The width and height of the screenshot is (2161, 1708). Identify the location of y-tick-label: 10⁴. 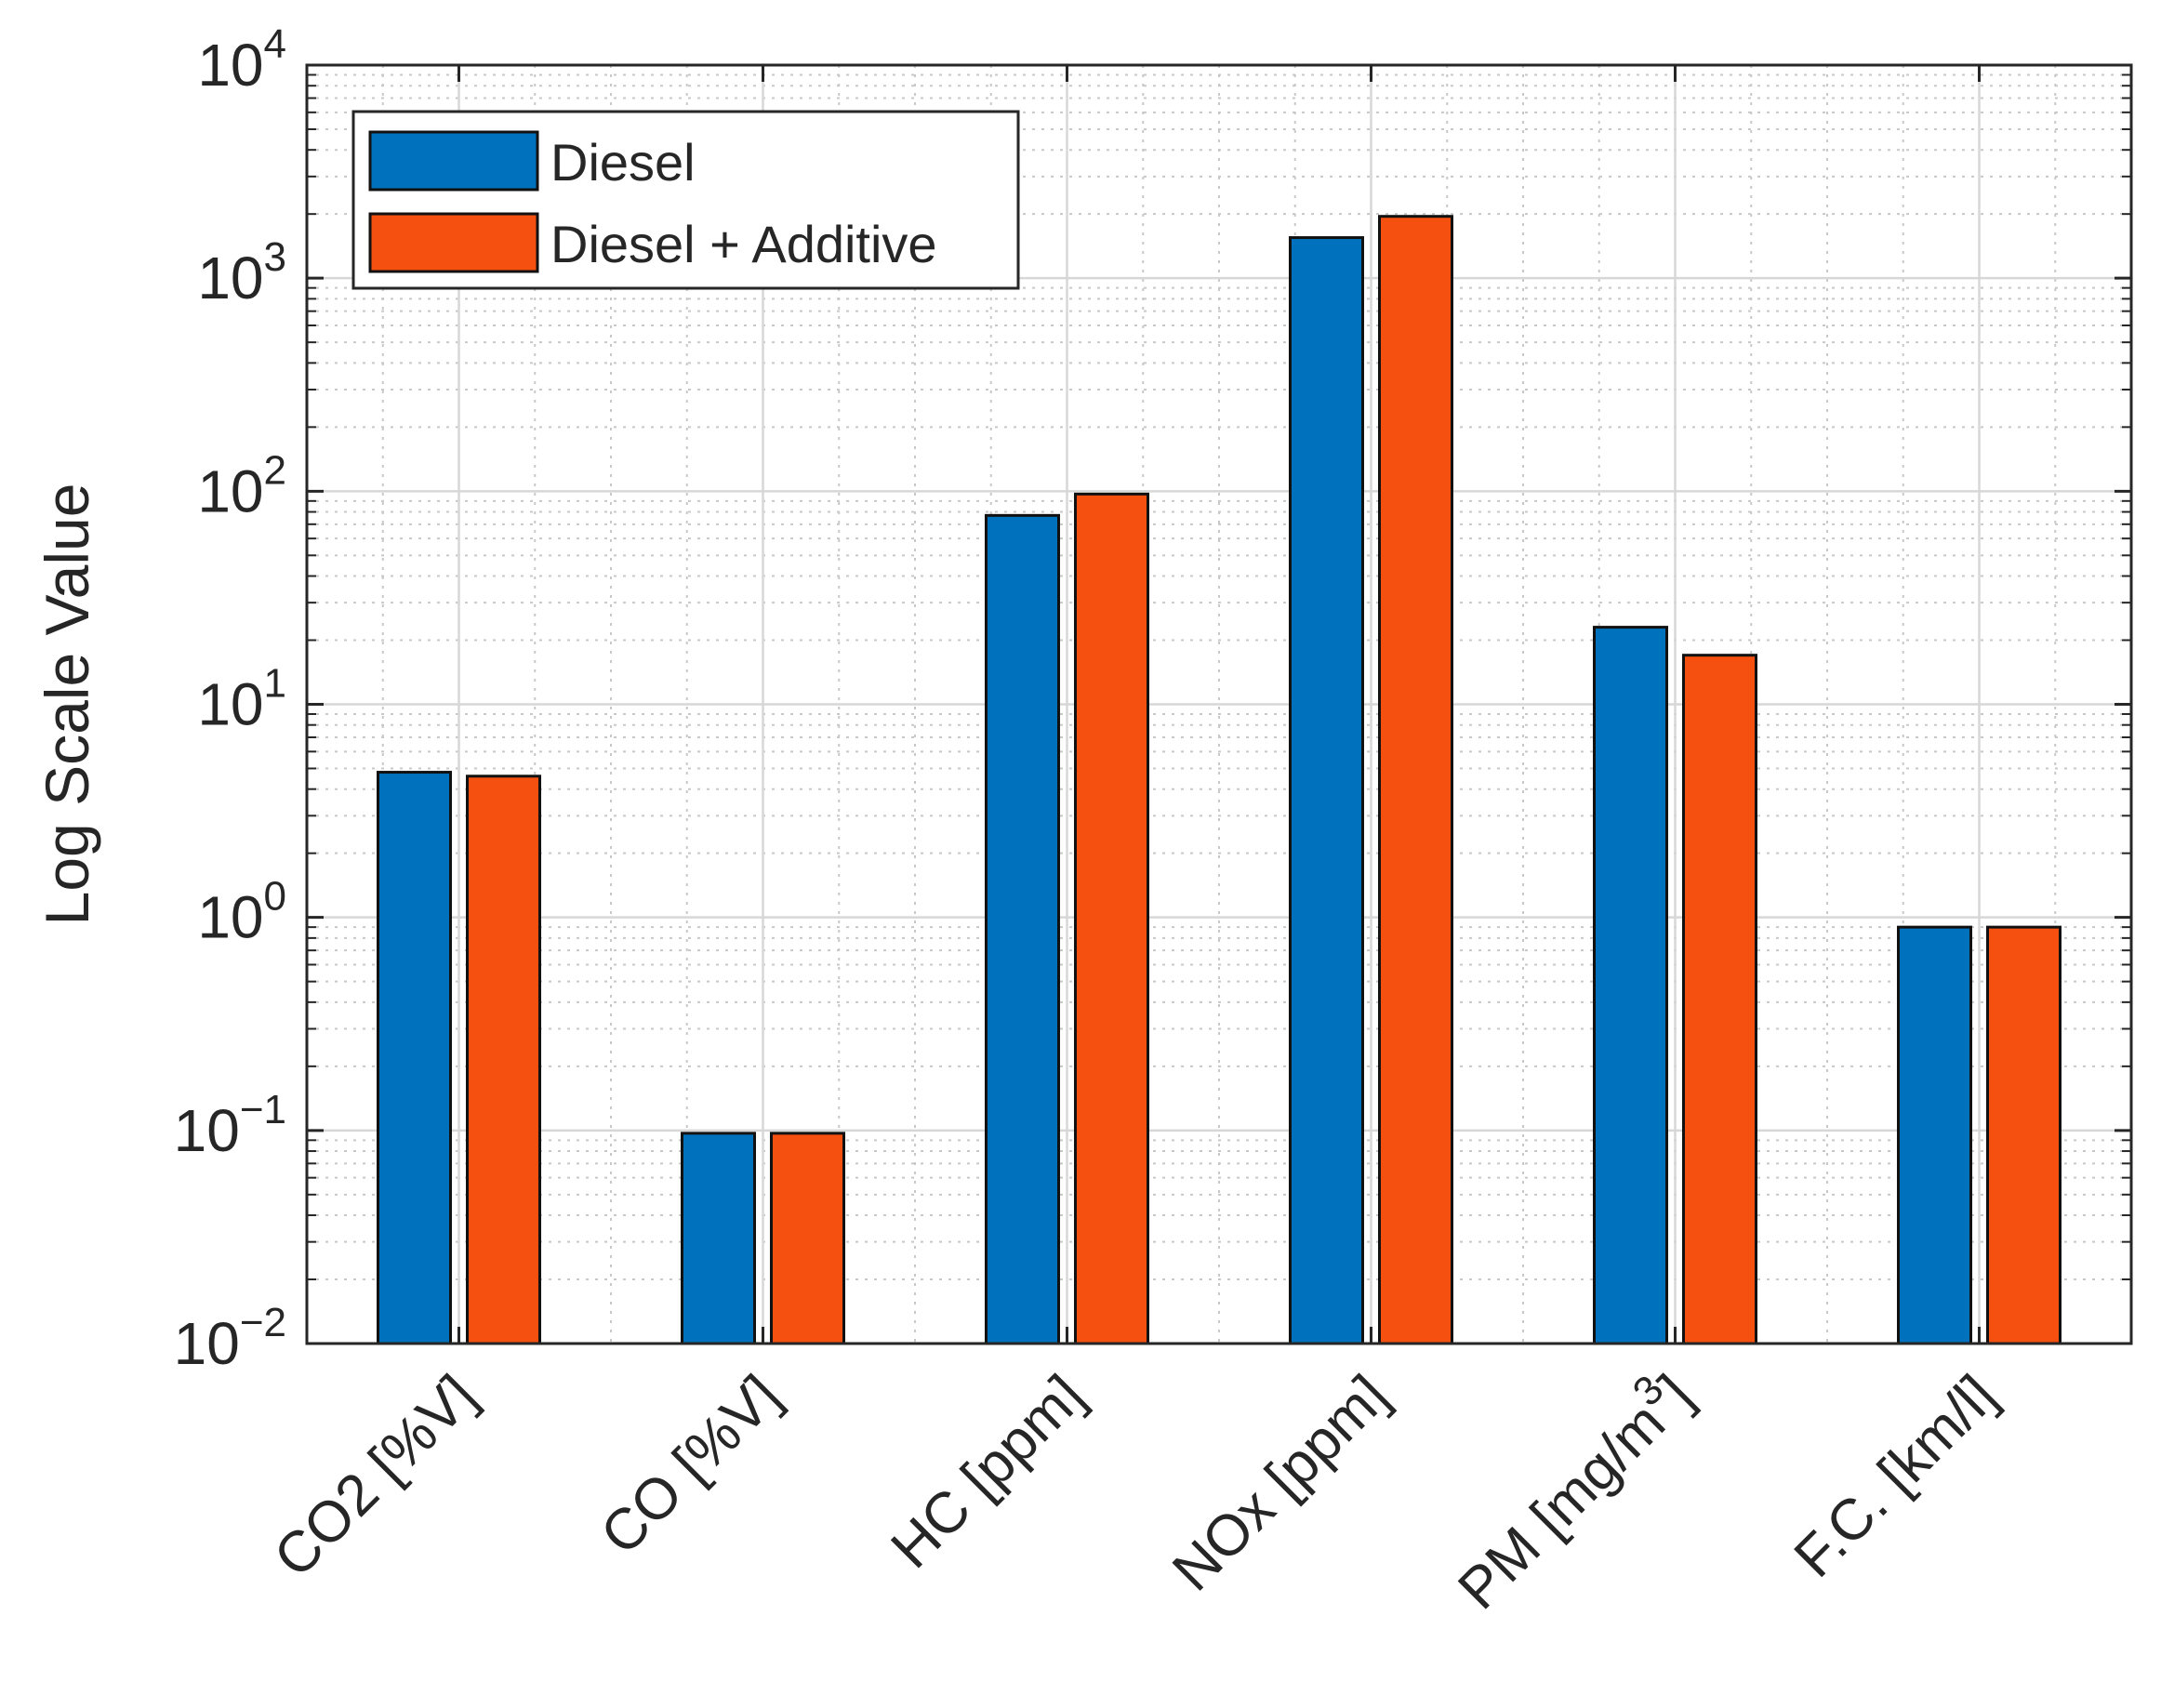
(241, 60).